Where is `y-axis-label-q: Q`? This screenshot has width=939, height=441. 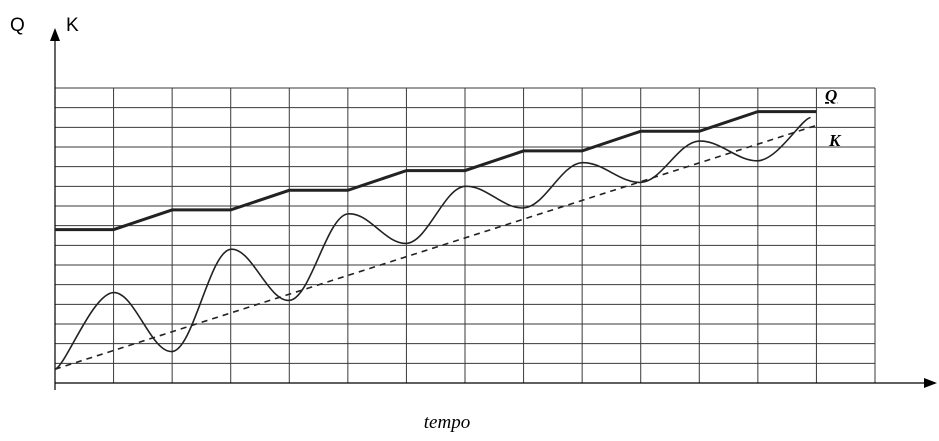 y-axis-label-q: Q is located at coordinates (17, 25).